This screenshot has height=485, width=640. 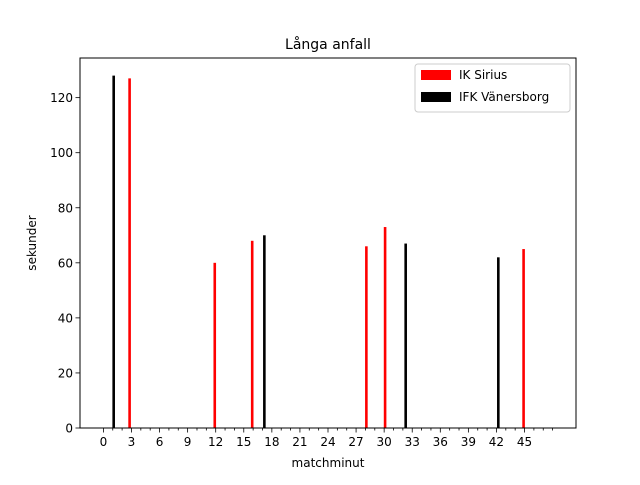 What do you see at coordinates (384, 442) in the screenshot?
I see `x-tick-label-10: 30` at bounding box center [384, 442].